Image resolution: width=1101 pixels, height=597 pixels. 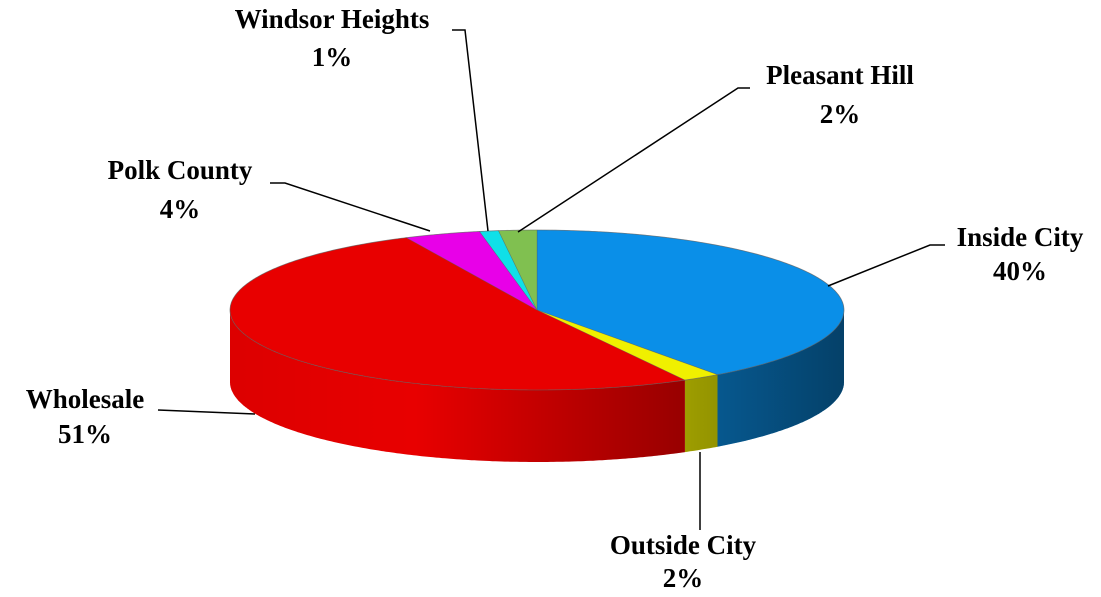 What do you see at coordinates (180, 170) in the screenshot?
I see `slice-label: Polk County` at bounding box center [180, 170].